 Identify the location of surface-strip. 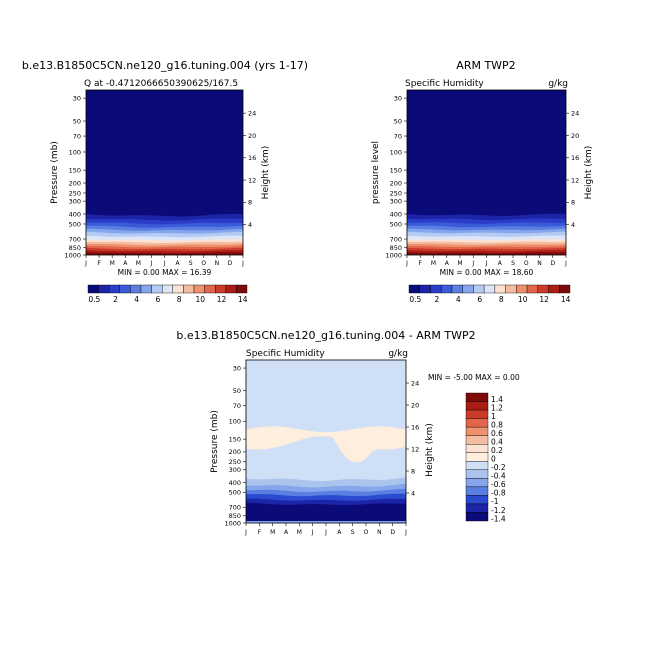
(326, 522).